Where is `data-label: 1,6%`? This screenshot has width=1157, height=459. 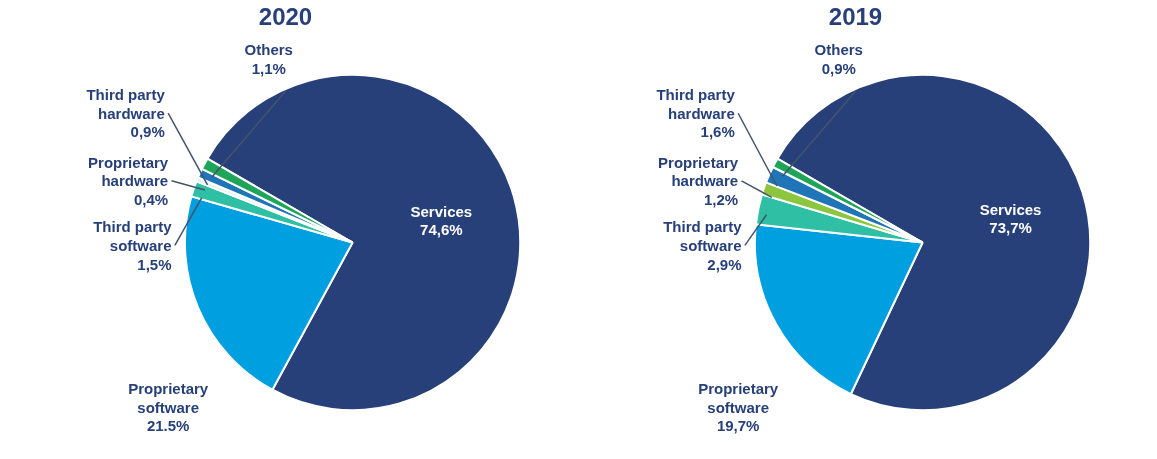 data-label: 1,6% is located at coordinates (717, 132).